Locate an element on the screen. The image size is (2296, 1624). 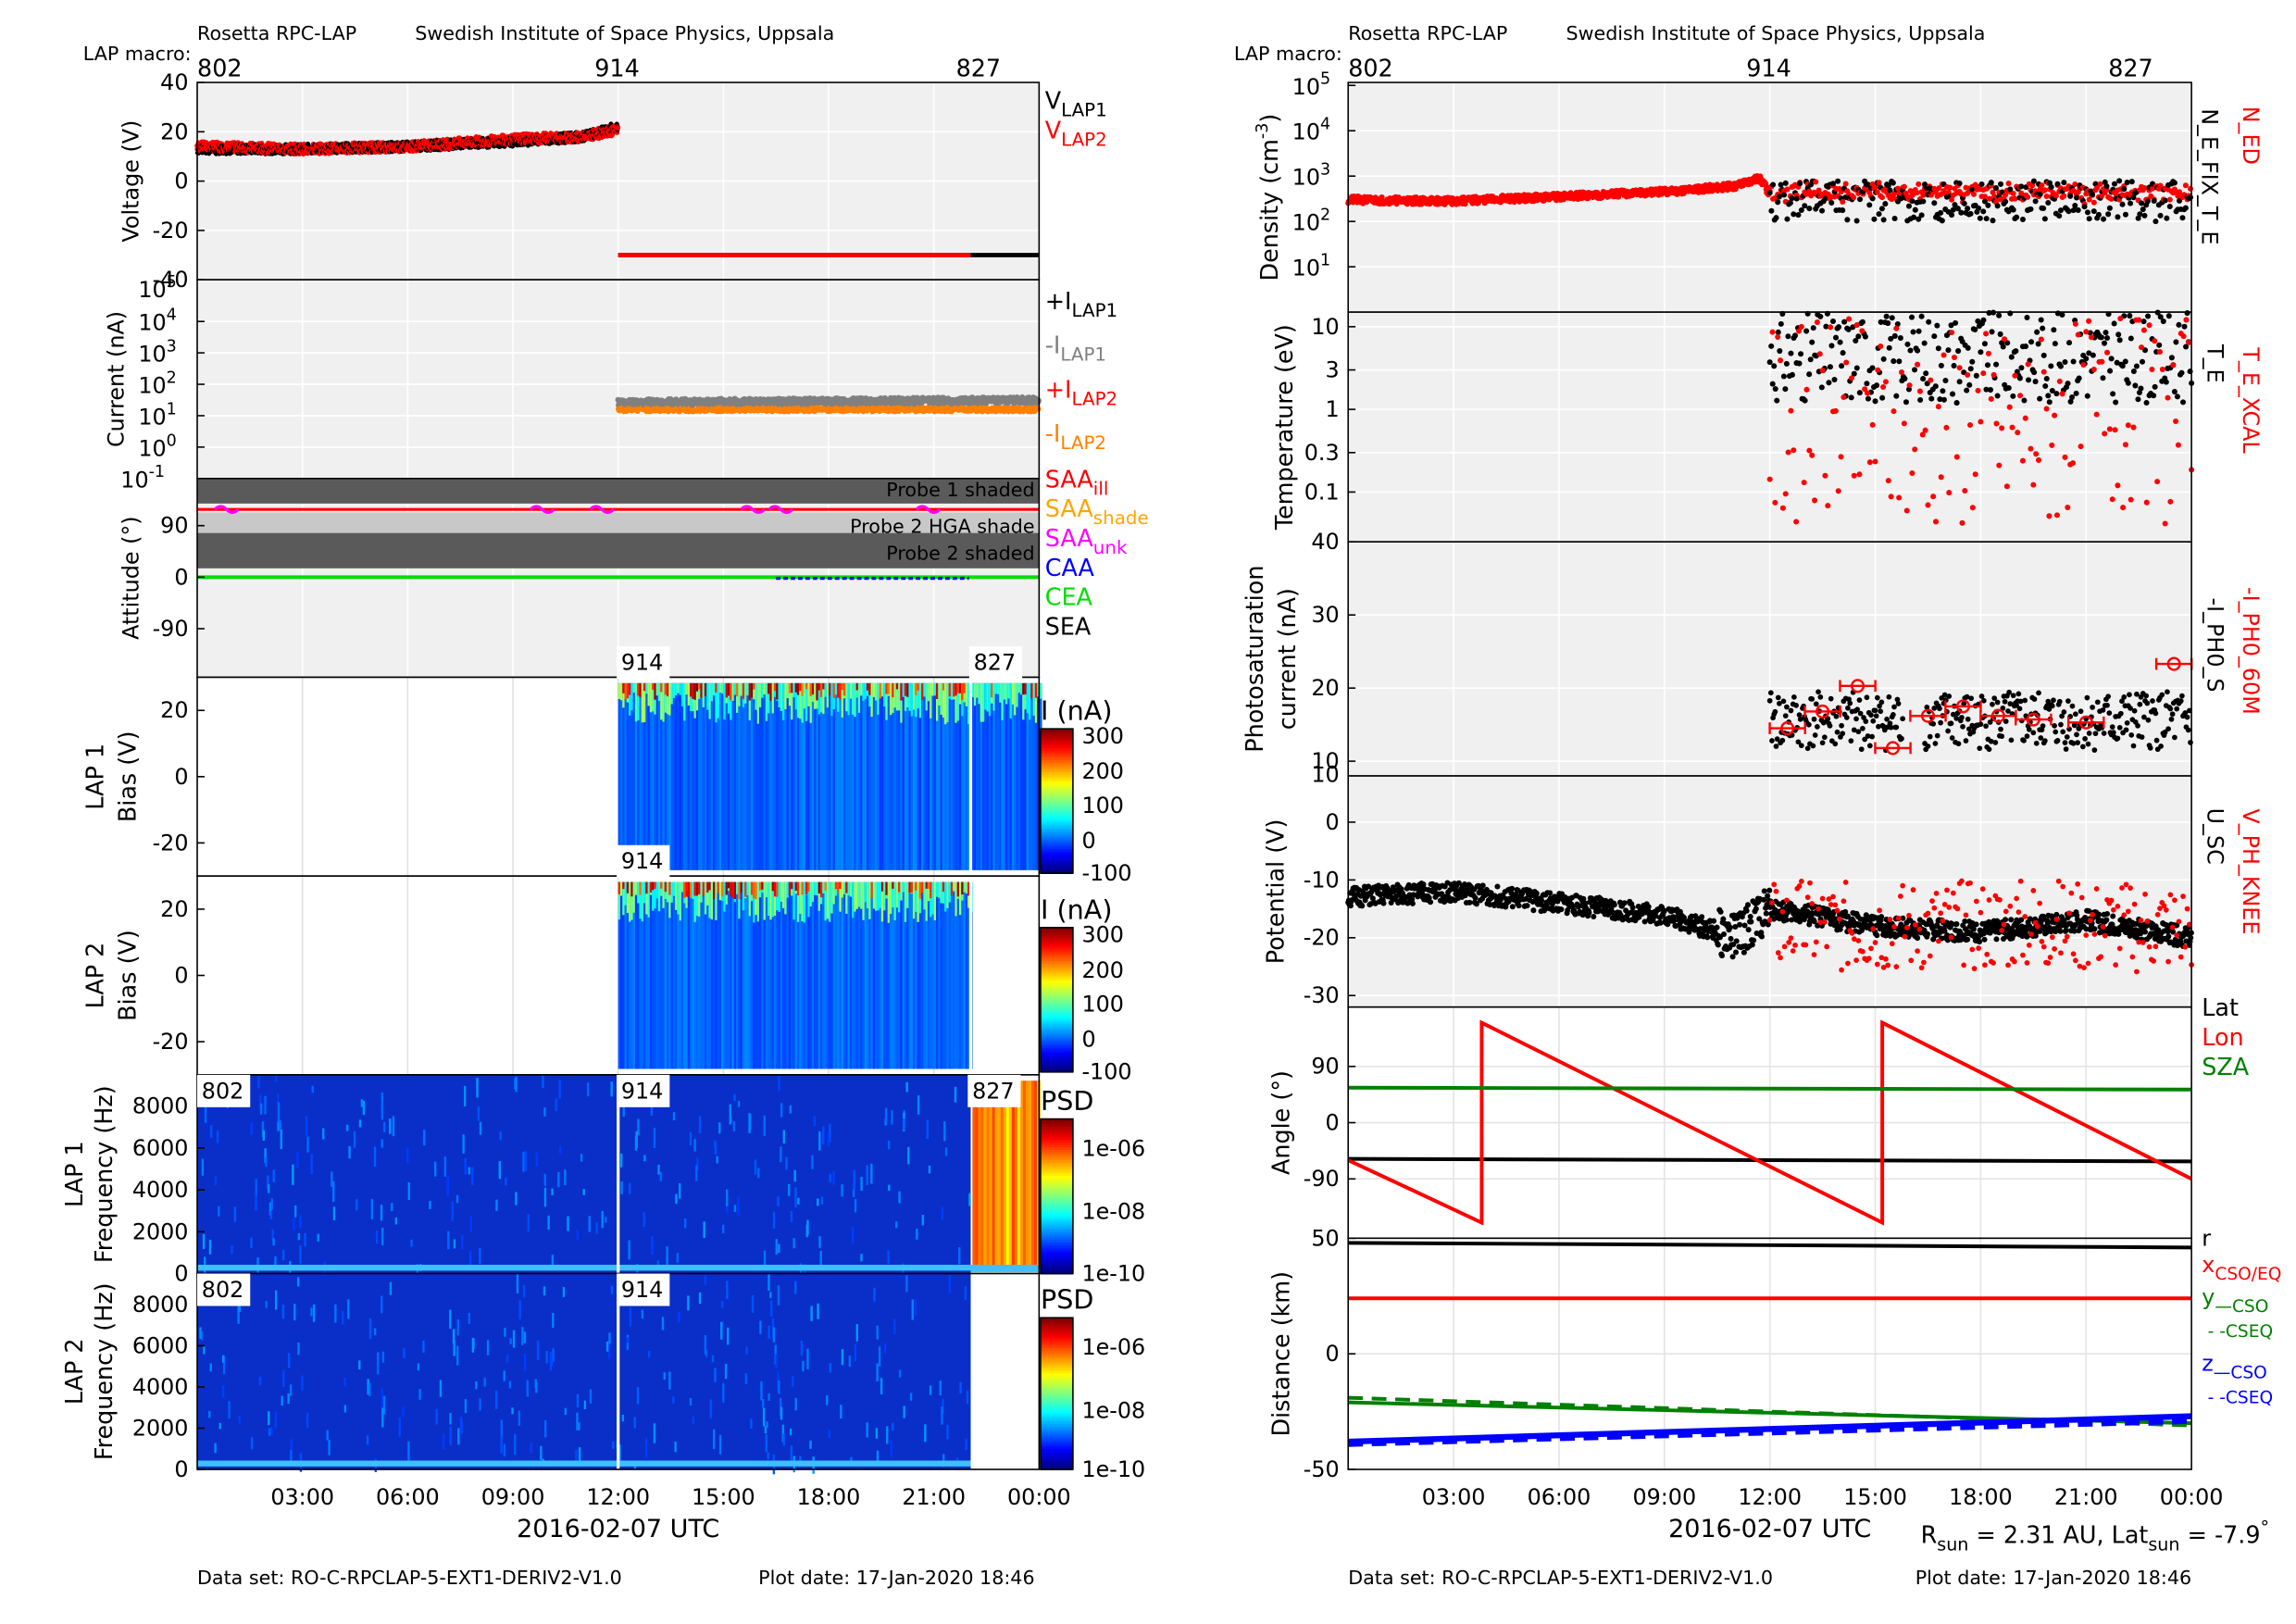
macro-tag-label: 914 is located at coordinates (642, 663).